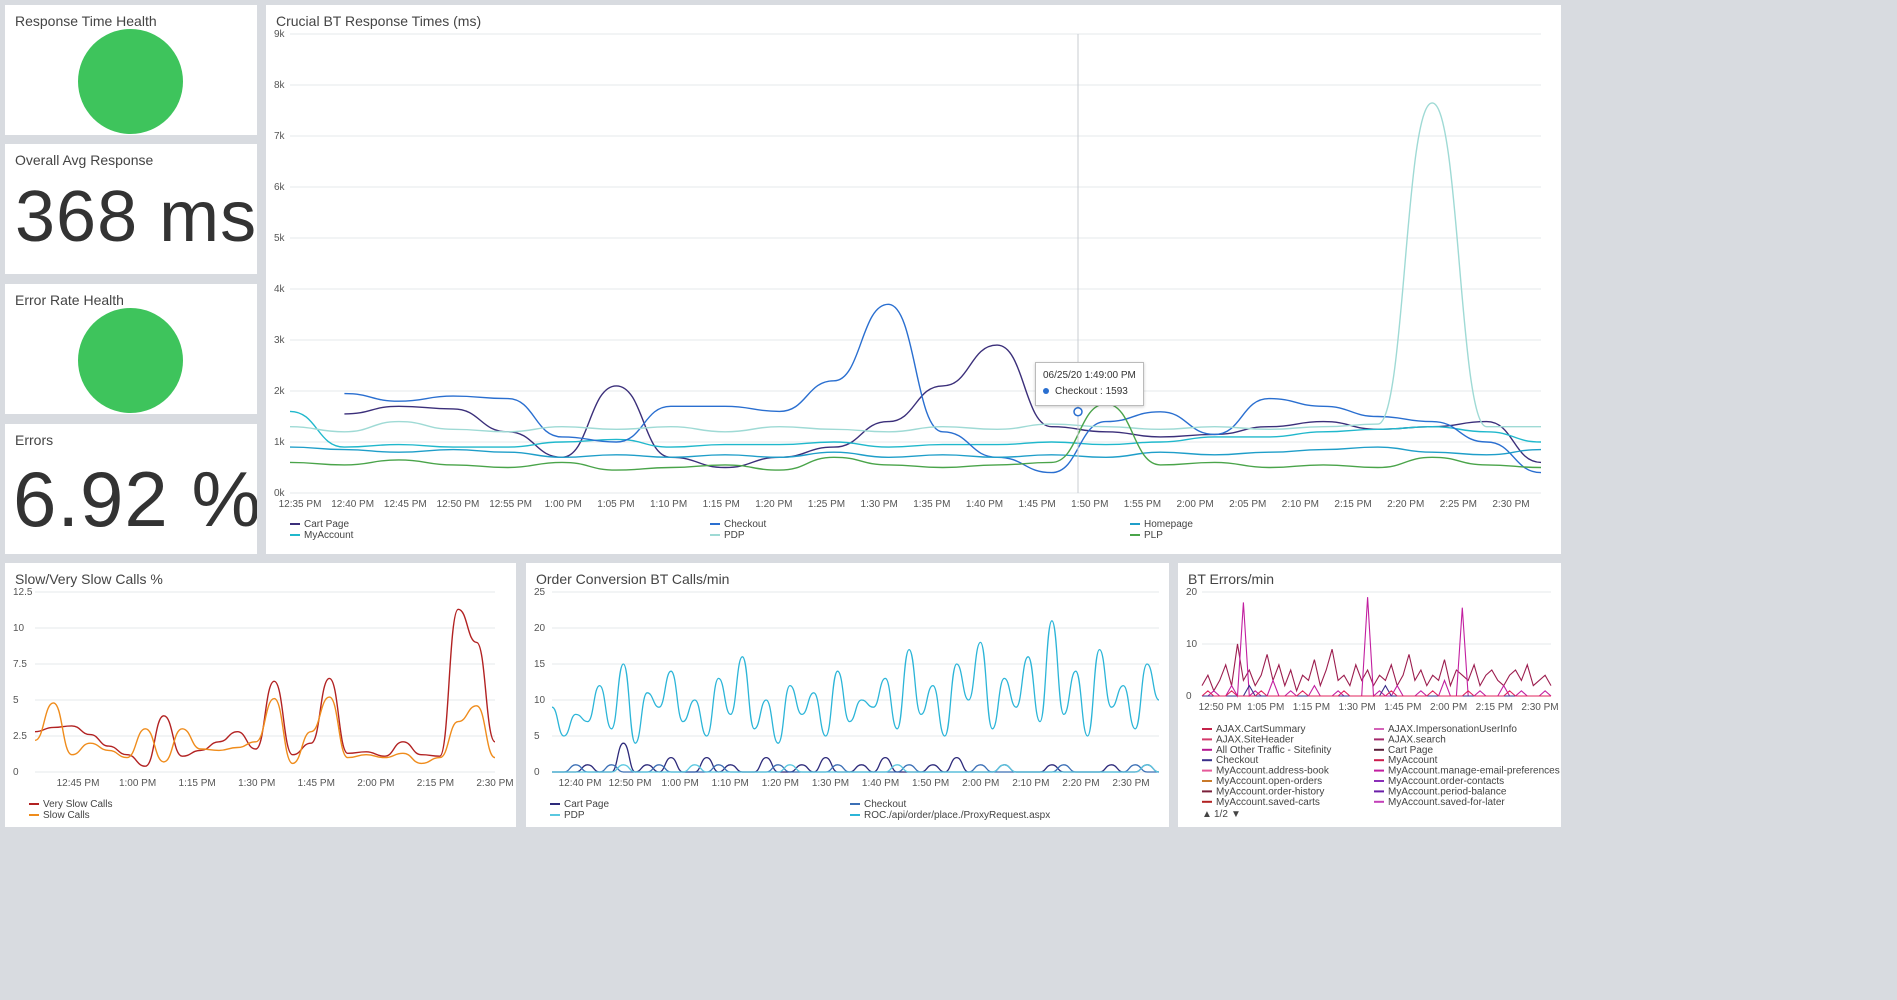 Image resolution: width=1897 pixels, height=1000 pixels. What do you see at coordinates (1231, 579) in the screenshot?
I see `chart-title: BT Errors/min` at bounding box center [1231, 579].